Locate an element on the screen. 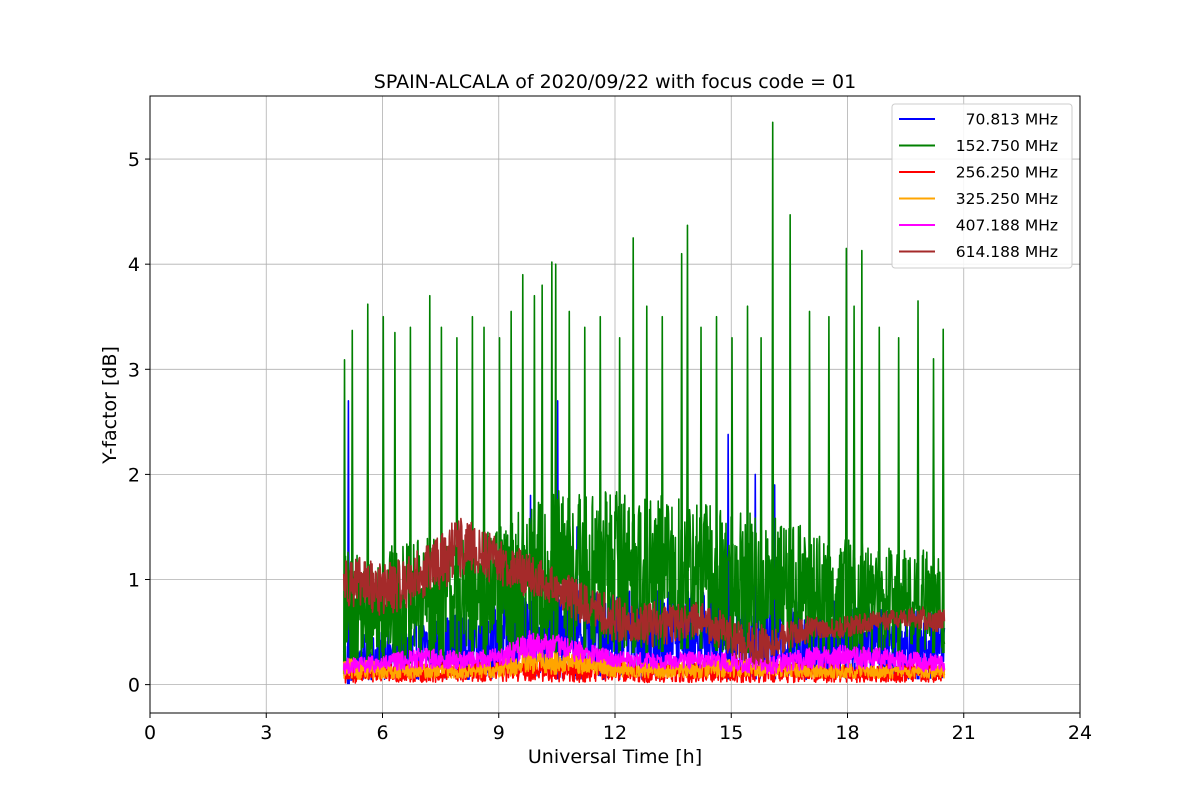  x-tick-label: 9 is located at coordinates (499, 733).